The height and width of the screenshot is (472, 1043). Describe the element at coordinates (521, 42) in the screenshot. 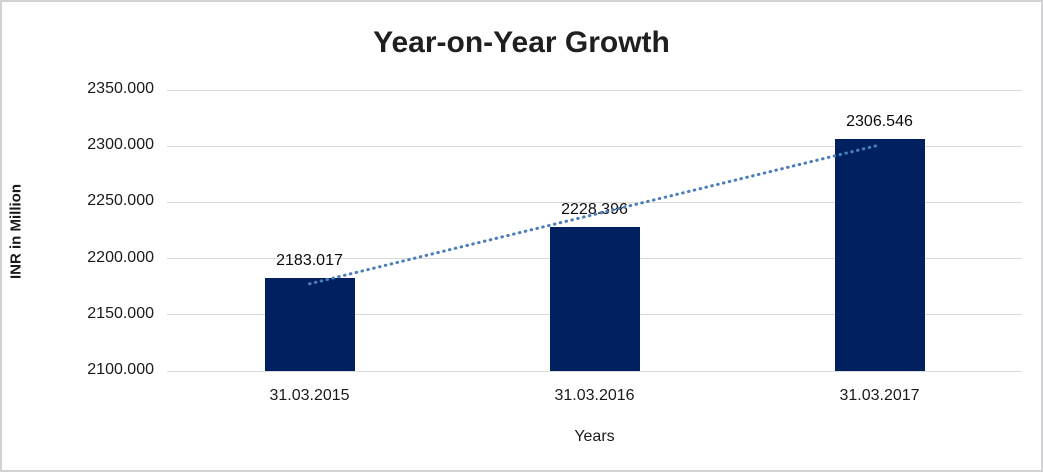

I see `chart-title: Year-on-Year Growth` at that location.